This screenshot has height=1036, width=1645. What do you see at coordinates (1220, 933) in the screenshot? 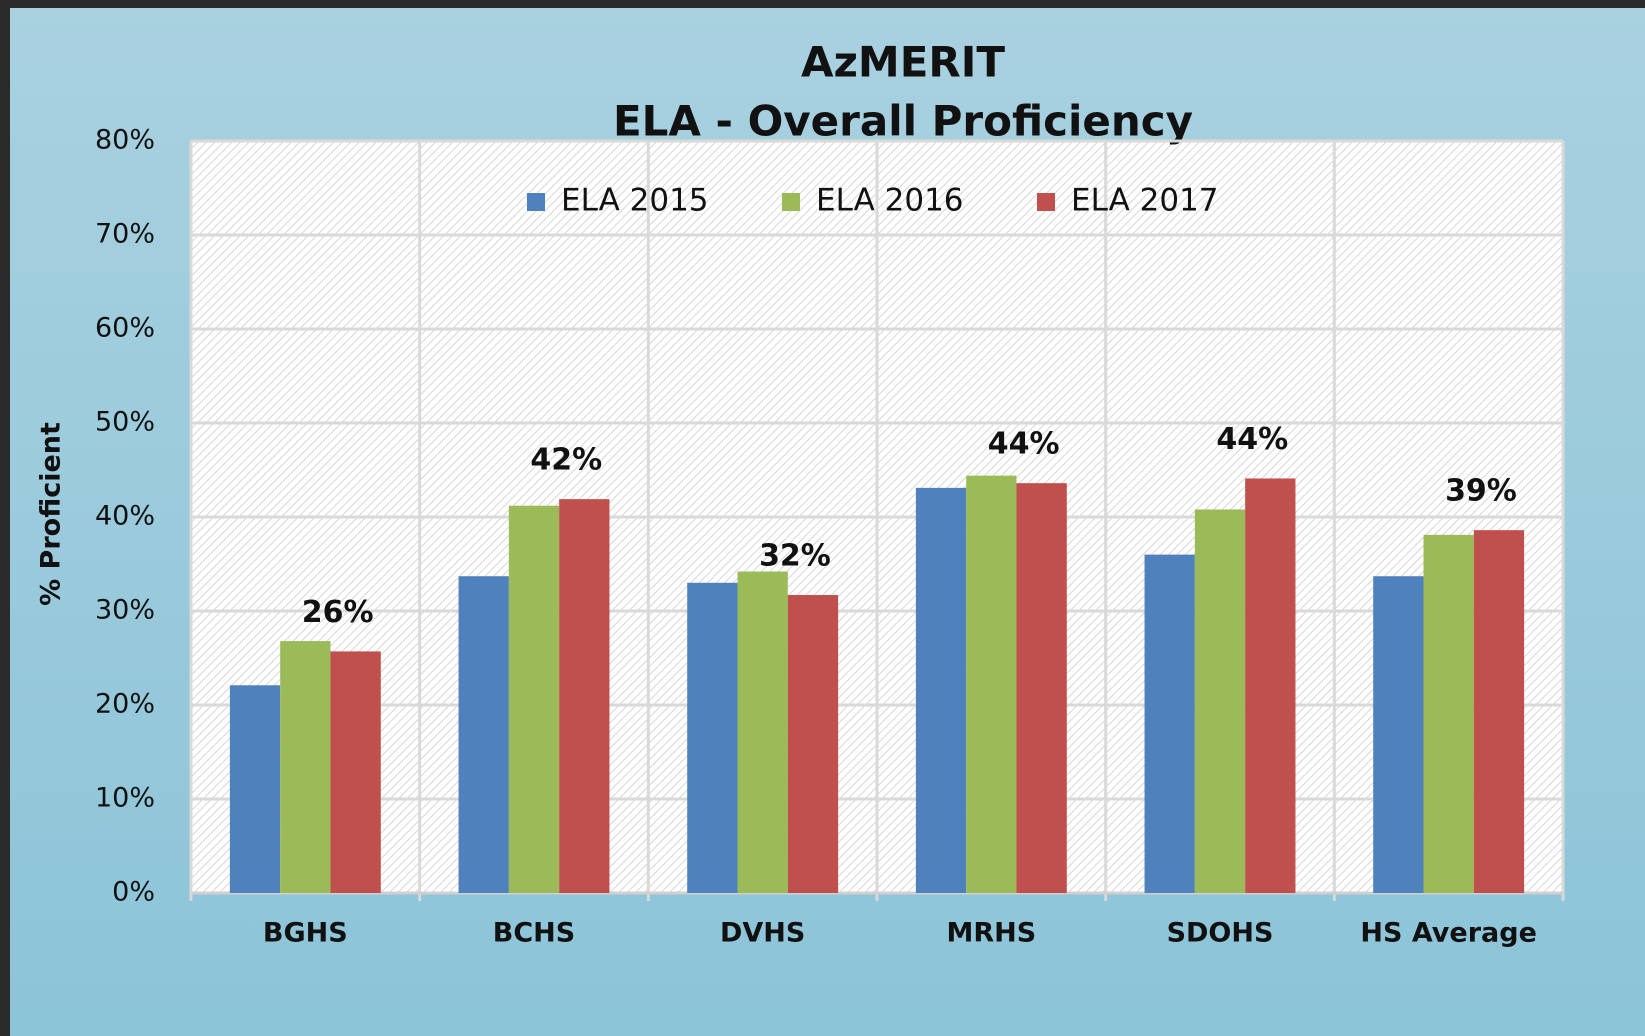
I see `x-tick-label: SDOHS` at bounding box center [1220, 933].